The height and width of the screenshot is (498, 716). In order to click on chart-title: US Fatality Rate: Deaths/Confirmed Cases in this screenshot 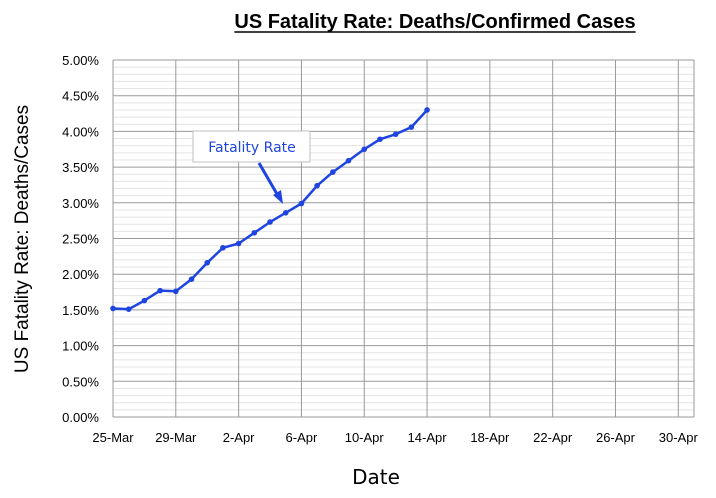, I will do `click(434, 22)`.